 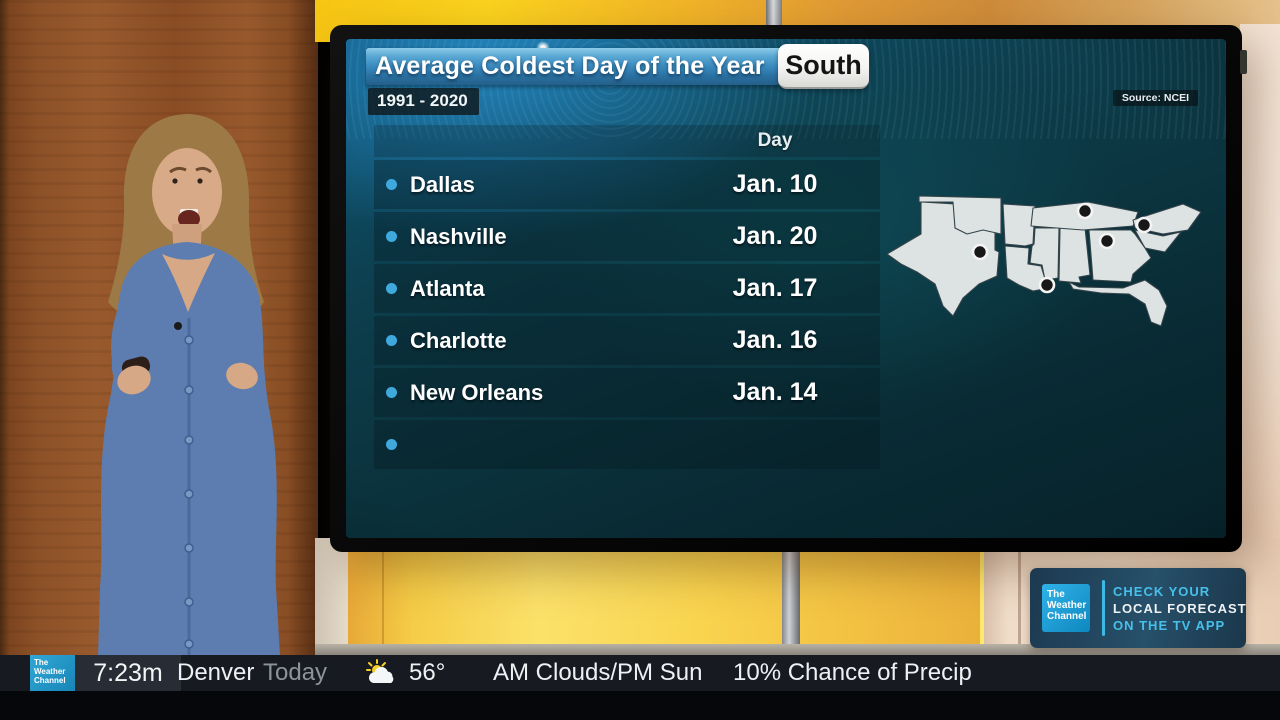 I want to click on coldest-day-value: Jan. 17, so click(x=775, y=288).